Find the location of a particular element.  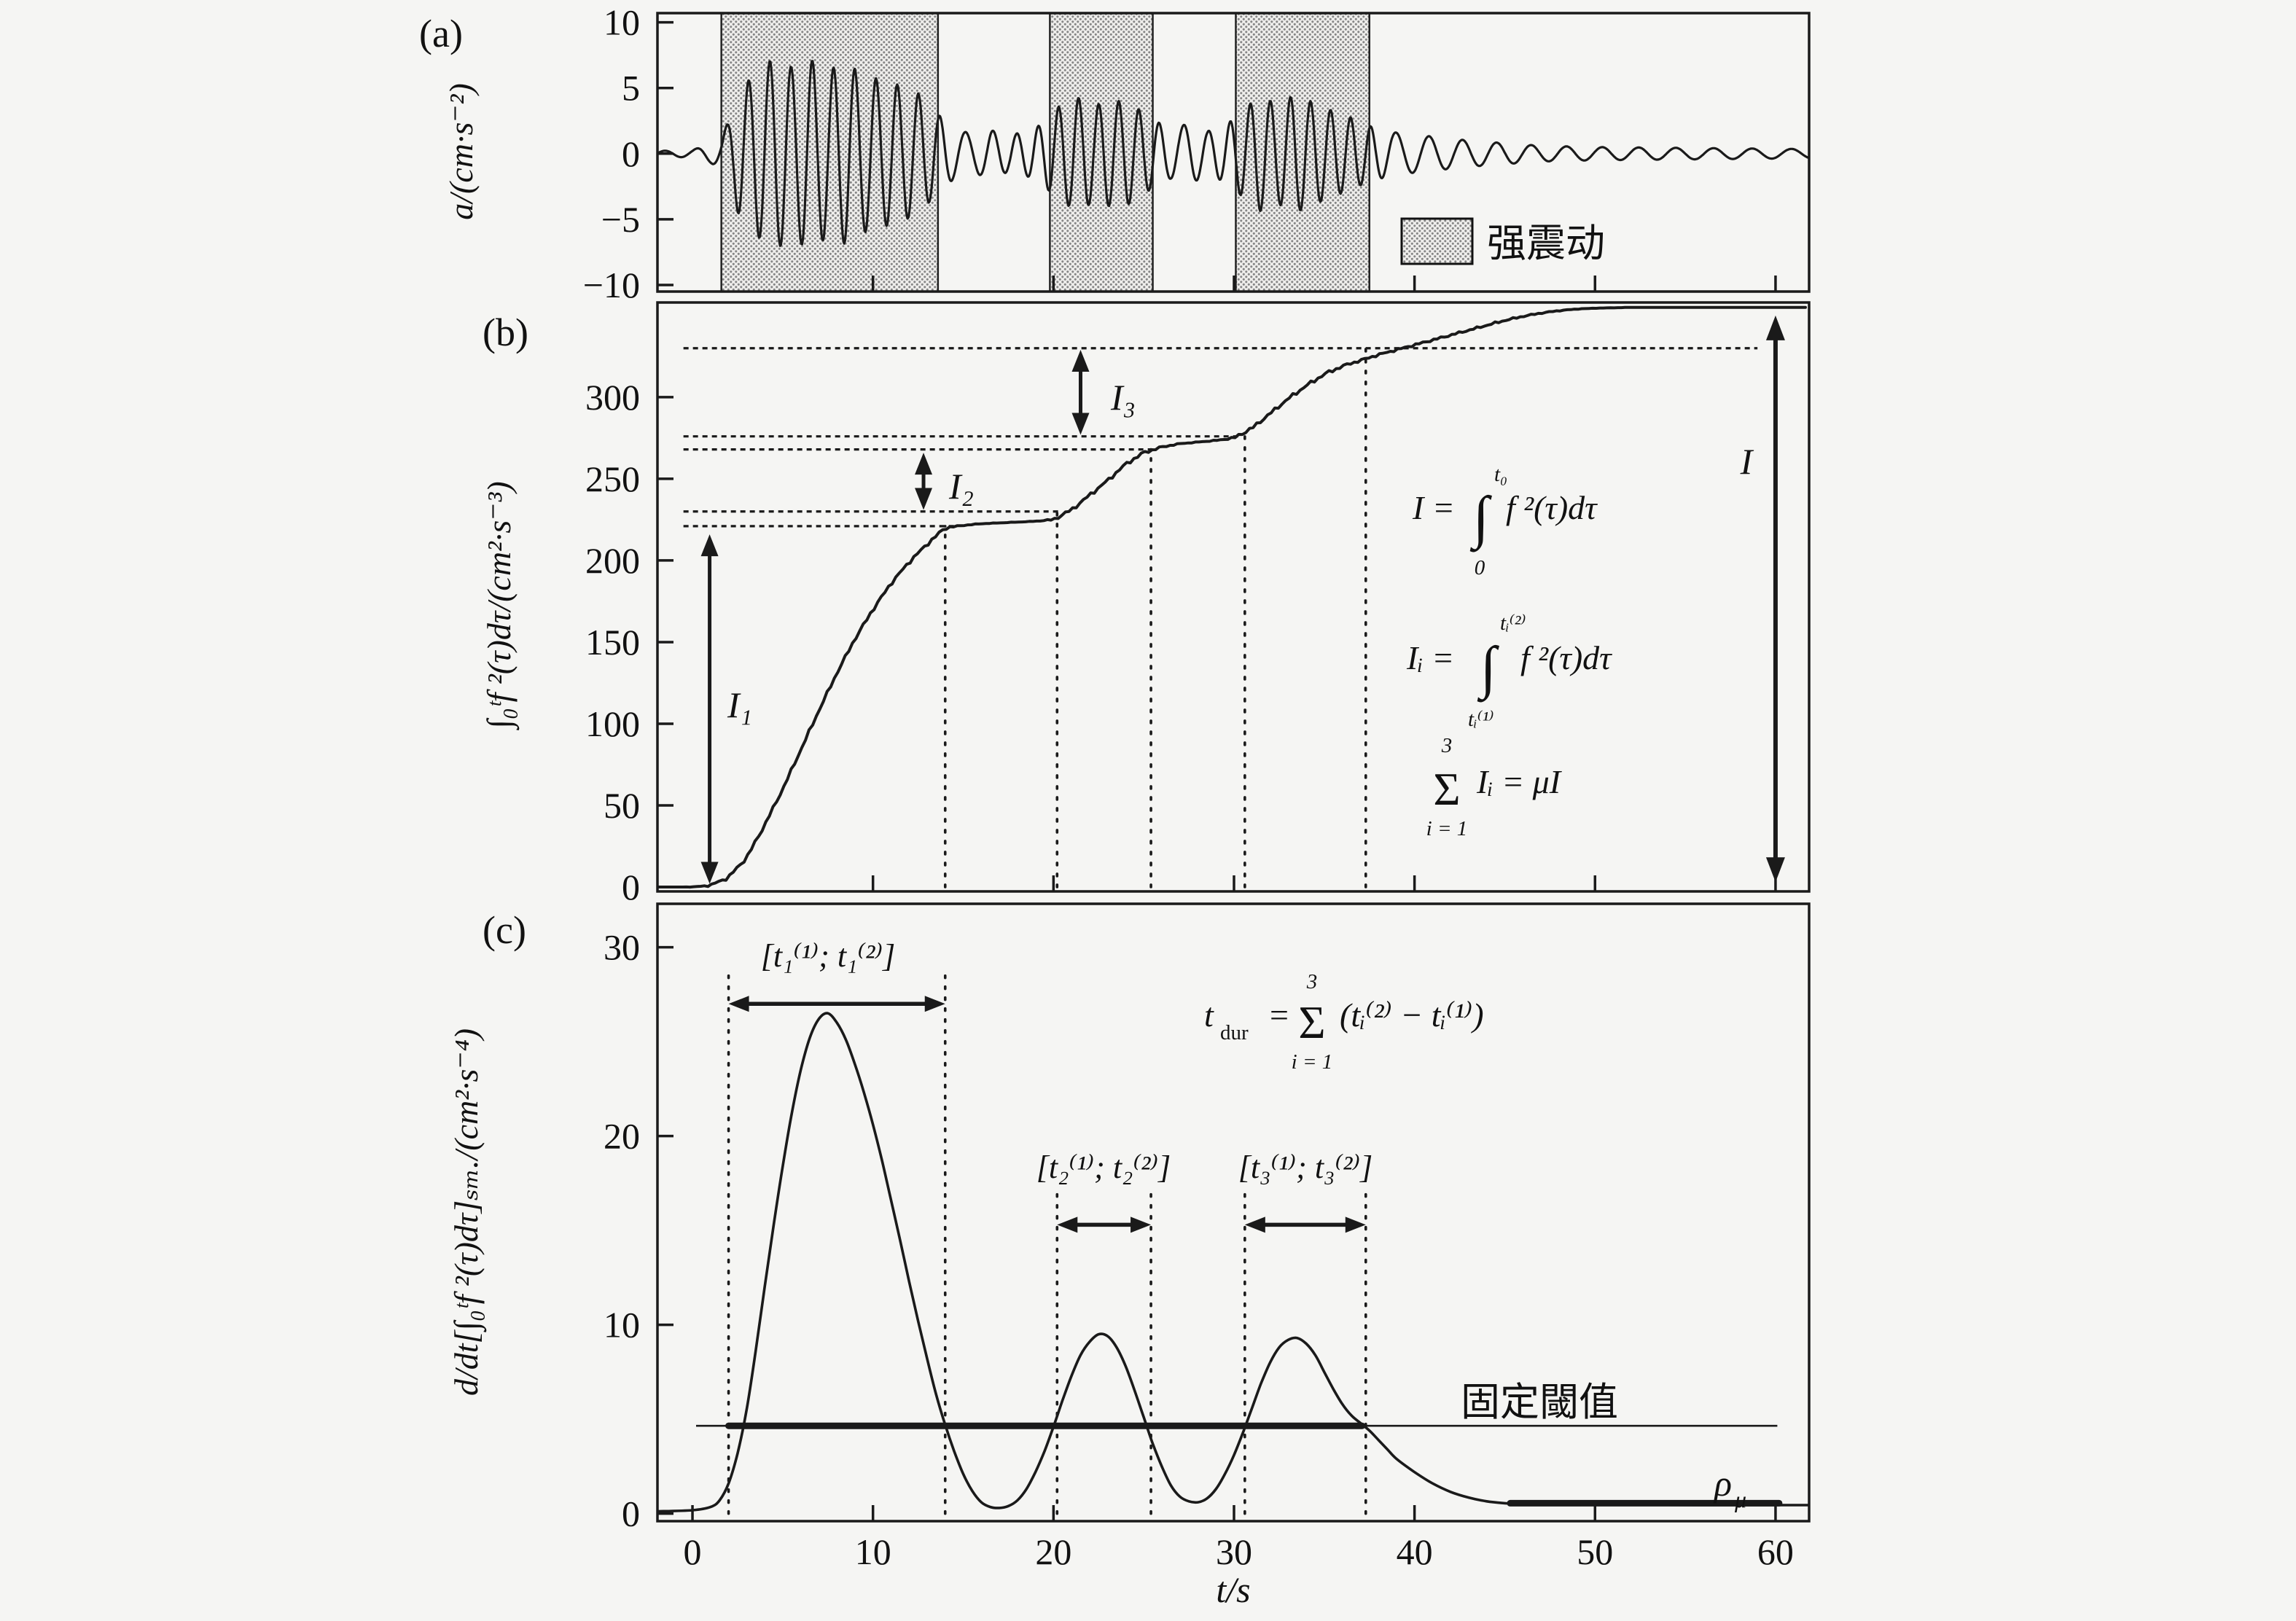

fixed-threshold-label: 固定閾值 is located at coordinates (1540, 1402).